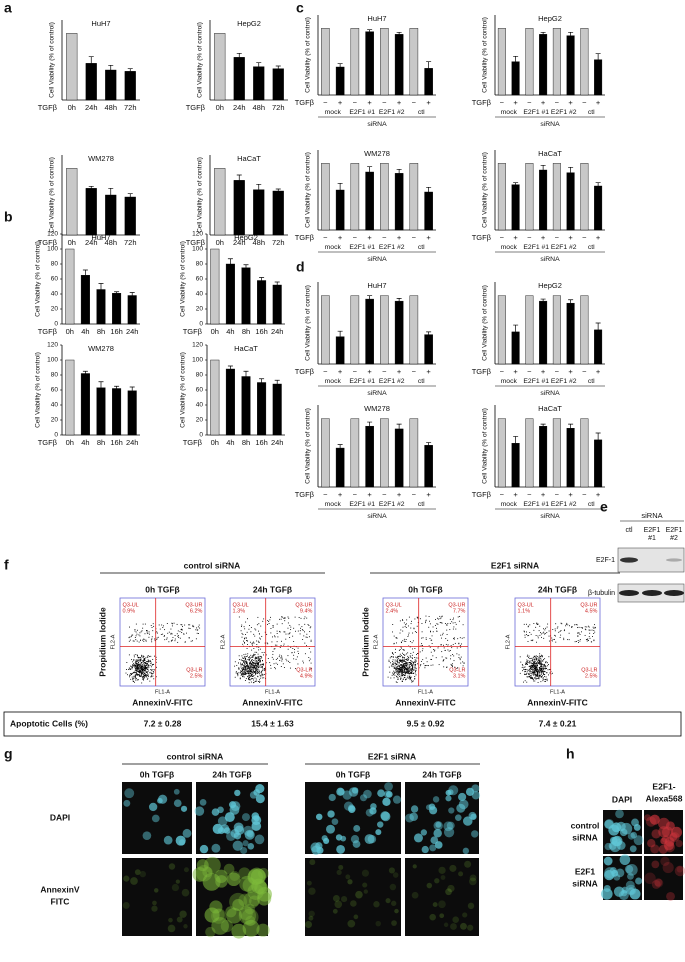 The width and height of the screenshot is (685, 962). I want to click on group-label: mock, so click(509, 247).